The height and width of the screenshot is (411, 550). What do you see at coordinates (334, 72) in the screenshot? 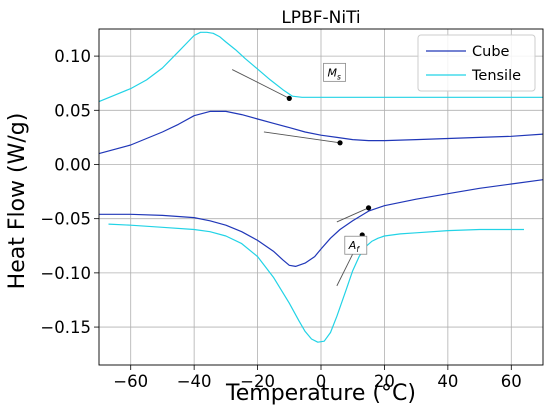
I see `annotation-ms-label-box` at bounding box center [334, 72].